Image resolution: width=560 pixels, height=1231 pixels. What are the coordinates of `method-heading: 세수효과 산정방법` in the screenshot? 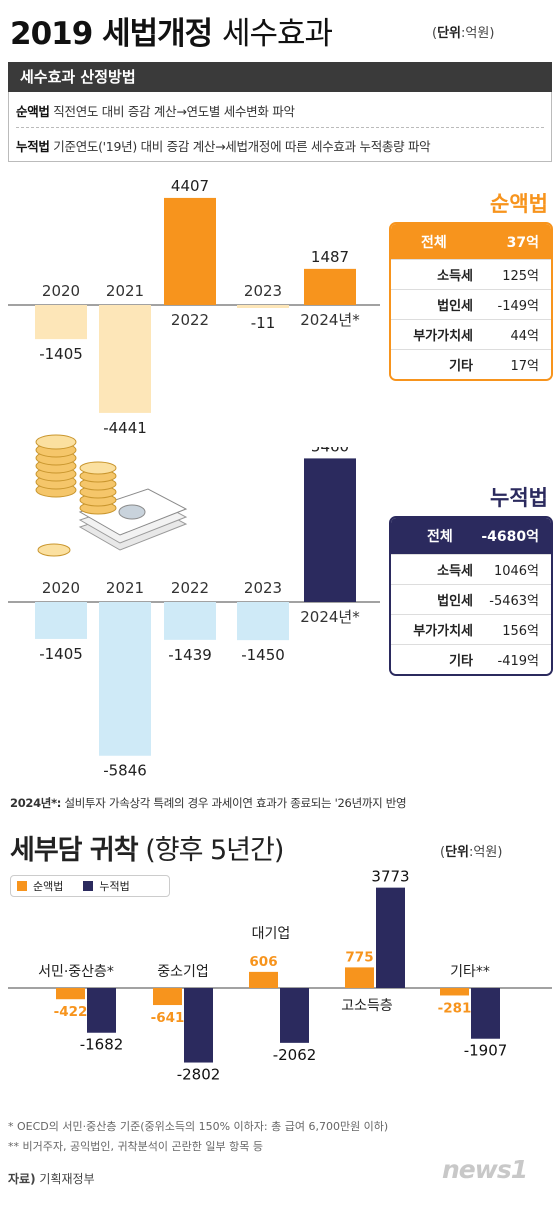 It's located at (280, 77).